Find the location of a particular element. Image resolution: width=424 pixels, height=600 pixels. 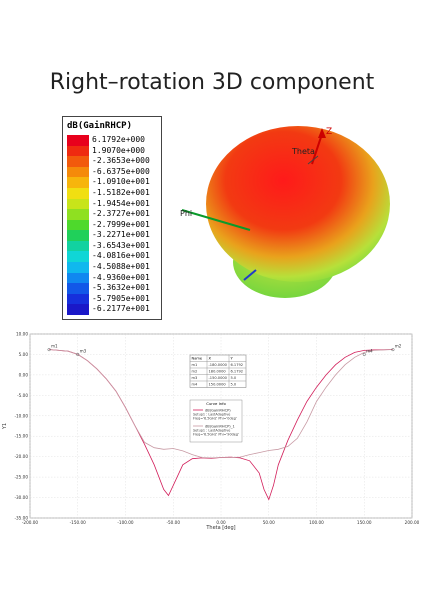

y-tick-label: -15.00 is located at coordinates (22, 436).